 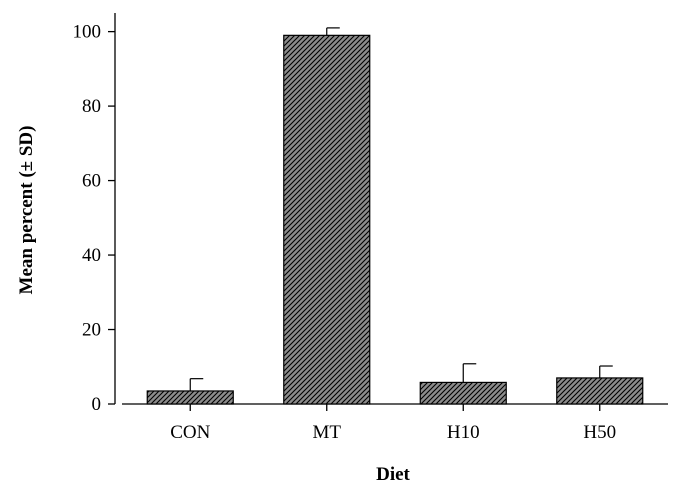 I want to click on x-tick-label: H10, so click(x=463, y=432).